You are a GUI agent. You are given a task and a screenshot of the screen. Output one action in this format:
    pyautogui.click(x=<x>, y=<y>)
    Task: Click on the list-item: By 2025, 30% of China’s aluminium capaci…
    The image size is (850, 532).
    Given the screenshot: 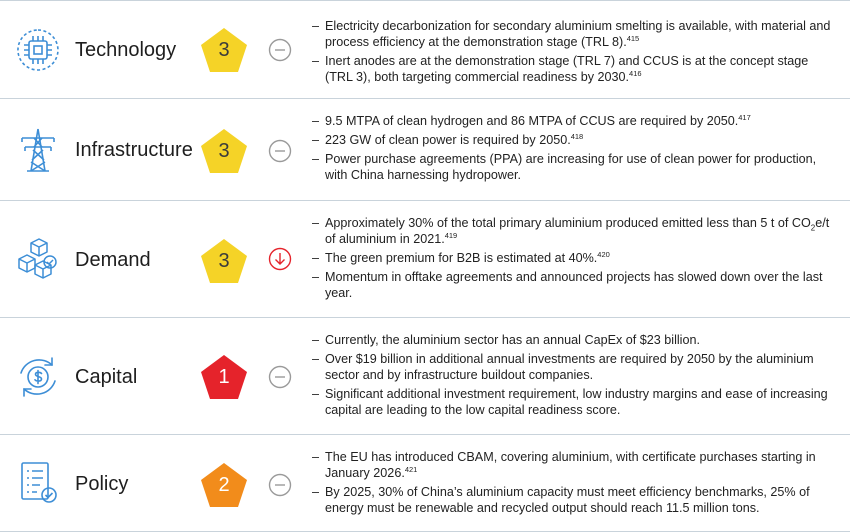 What is the action you would take?
    pyautogui.click(x=572, y=500)
    